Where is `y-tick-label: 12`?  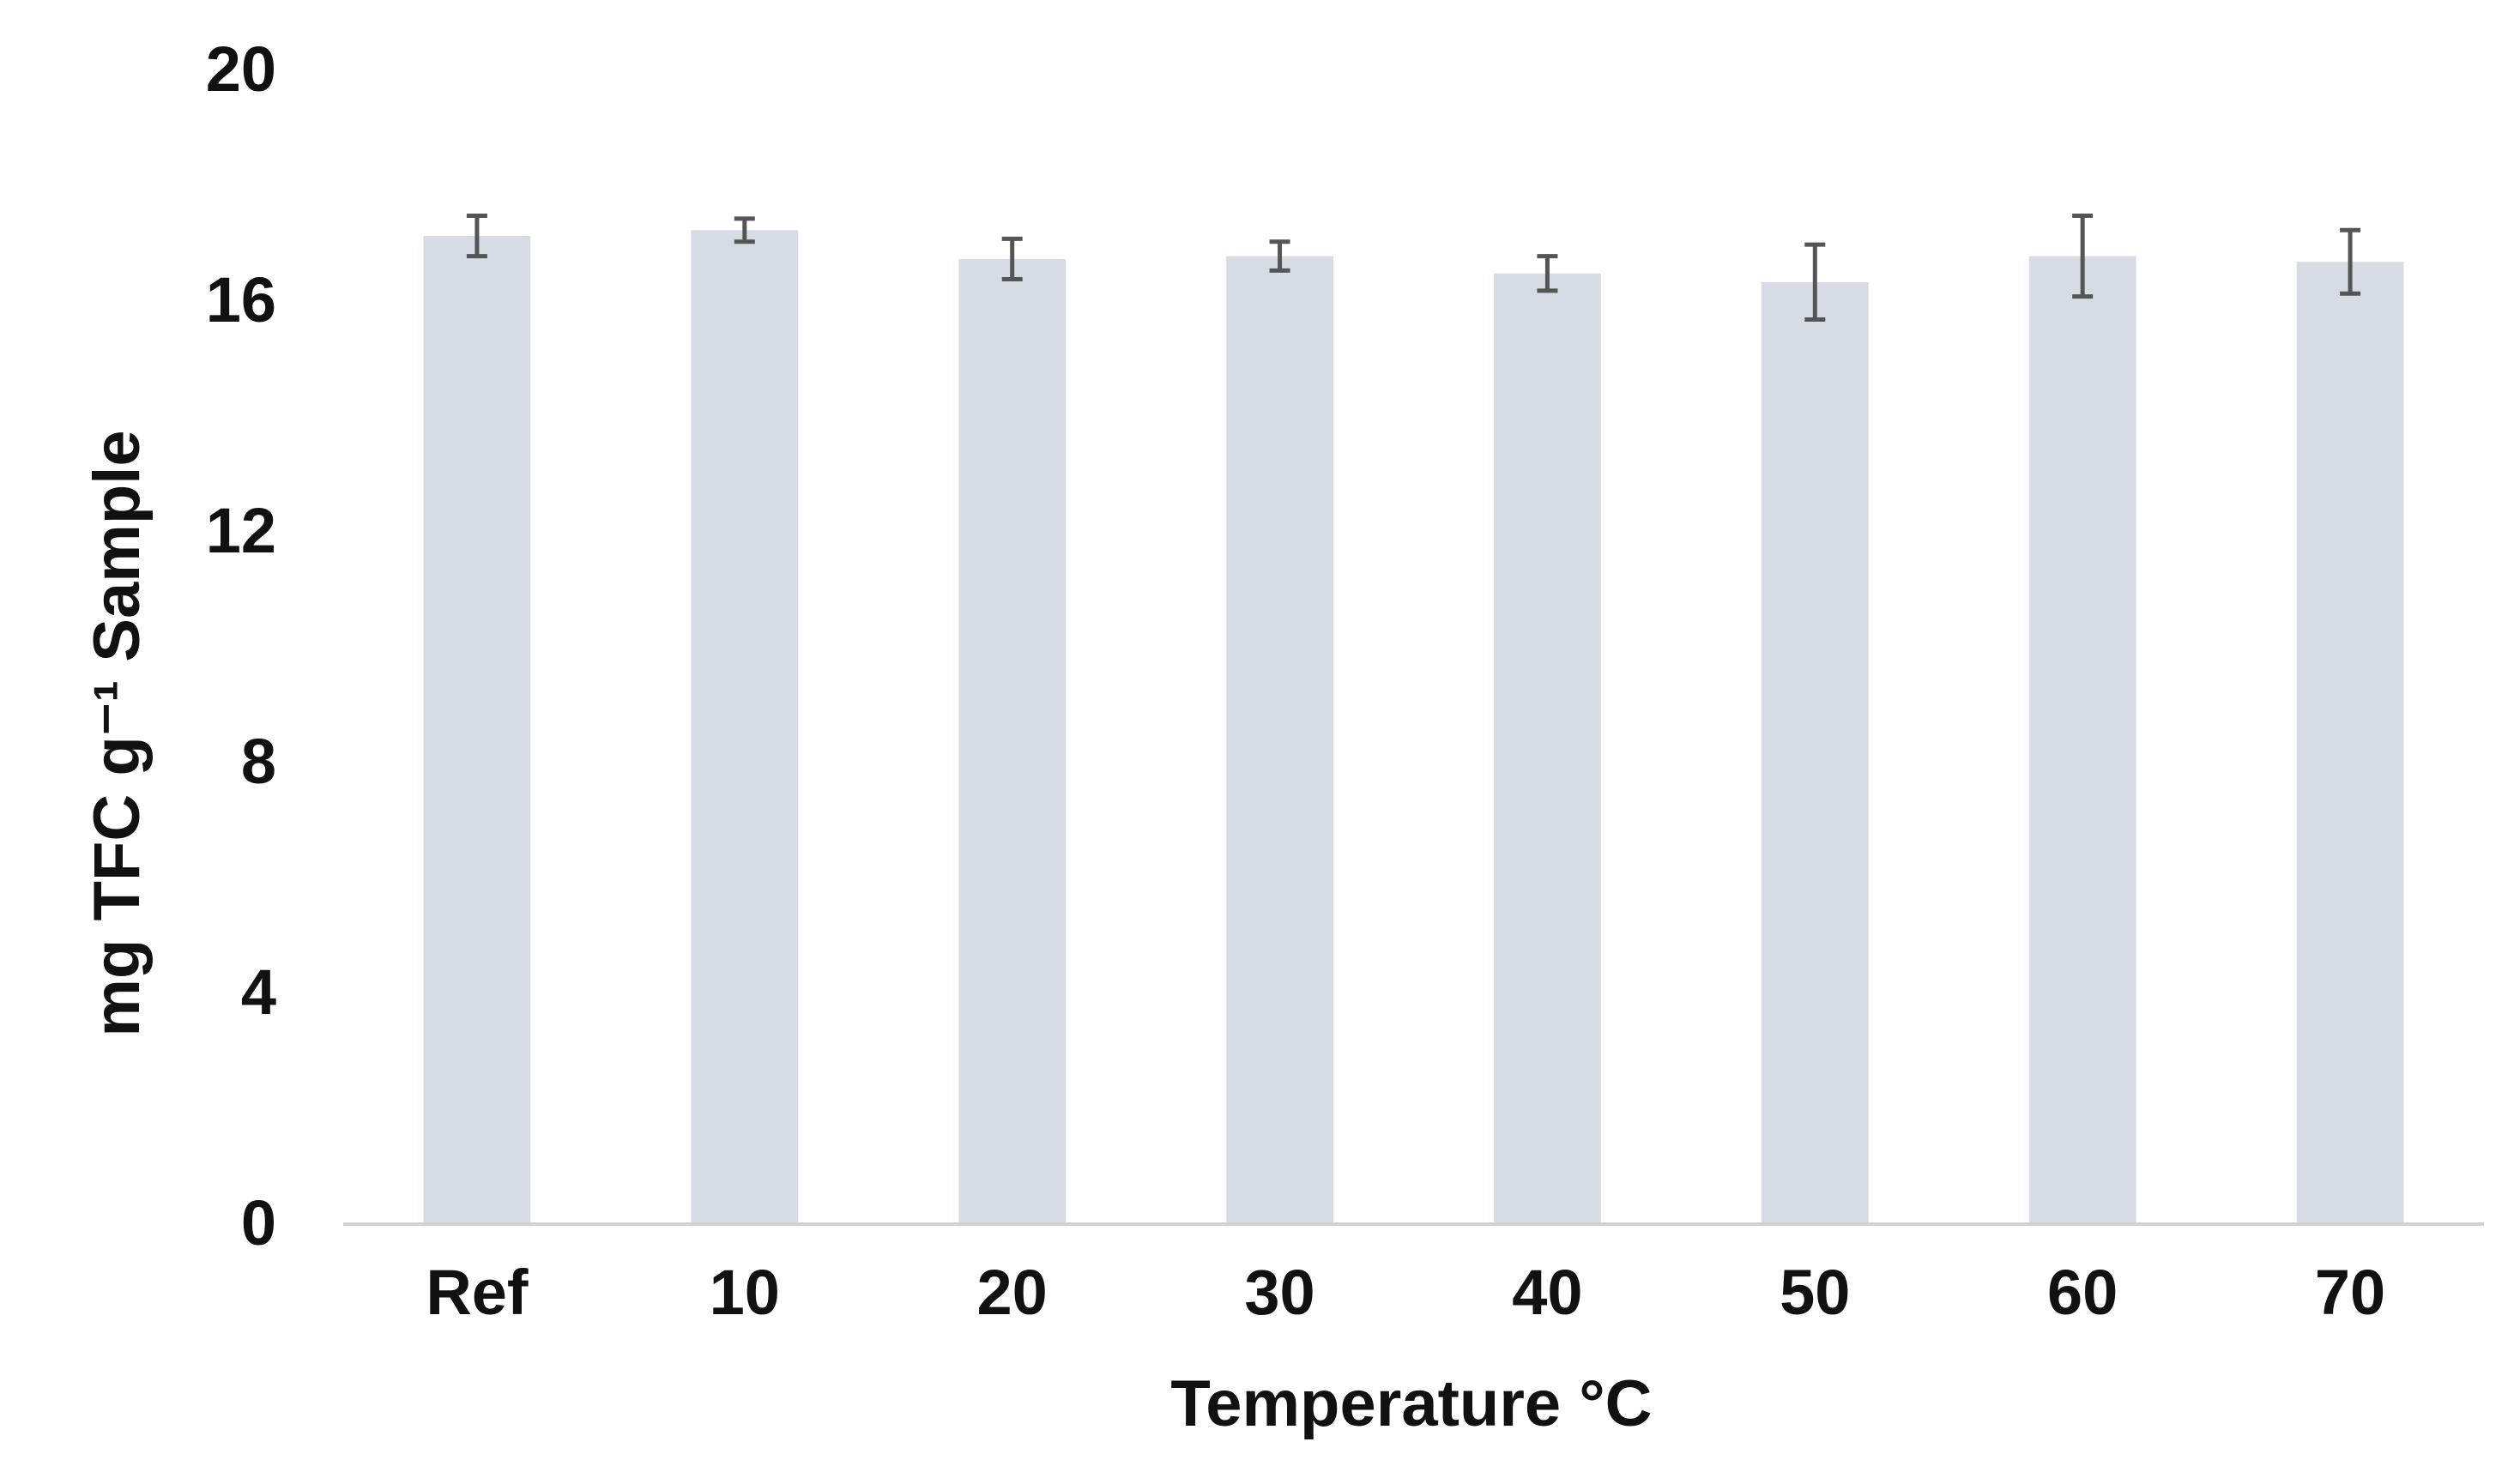 y-tick-label: 12 is located at coordinates (241, 530).